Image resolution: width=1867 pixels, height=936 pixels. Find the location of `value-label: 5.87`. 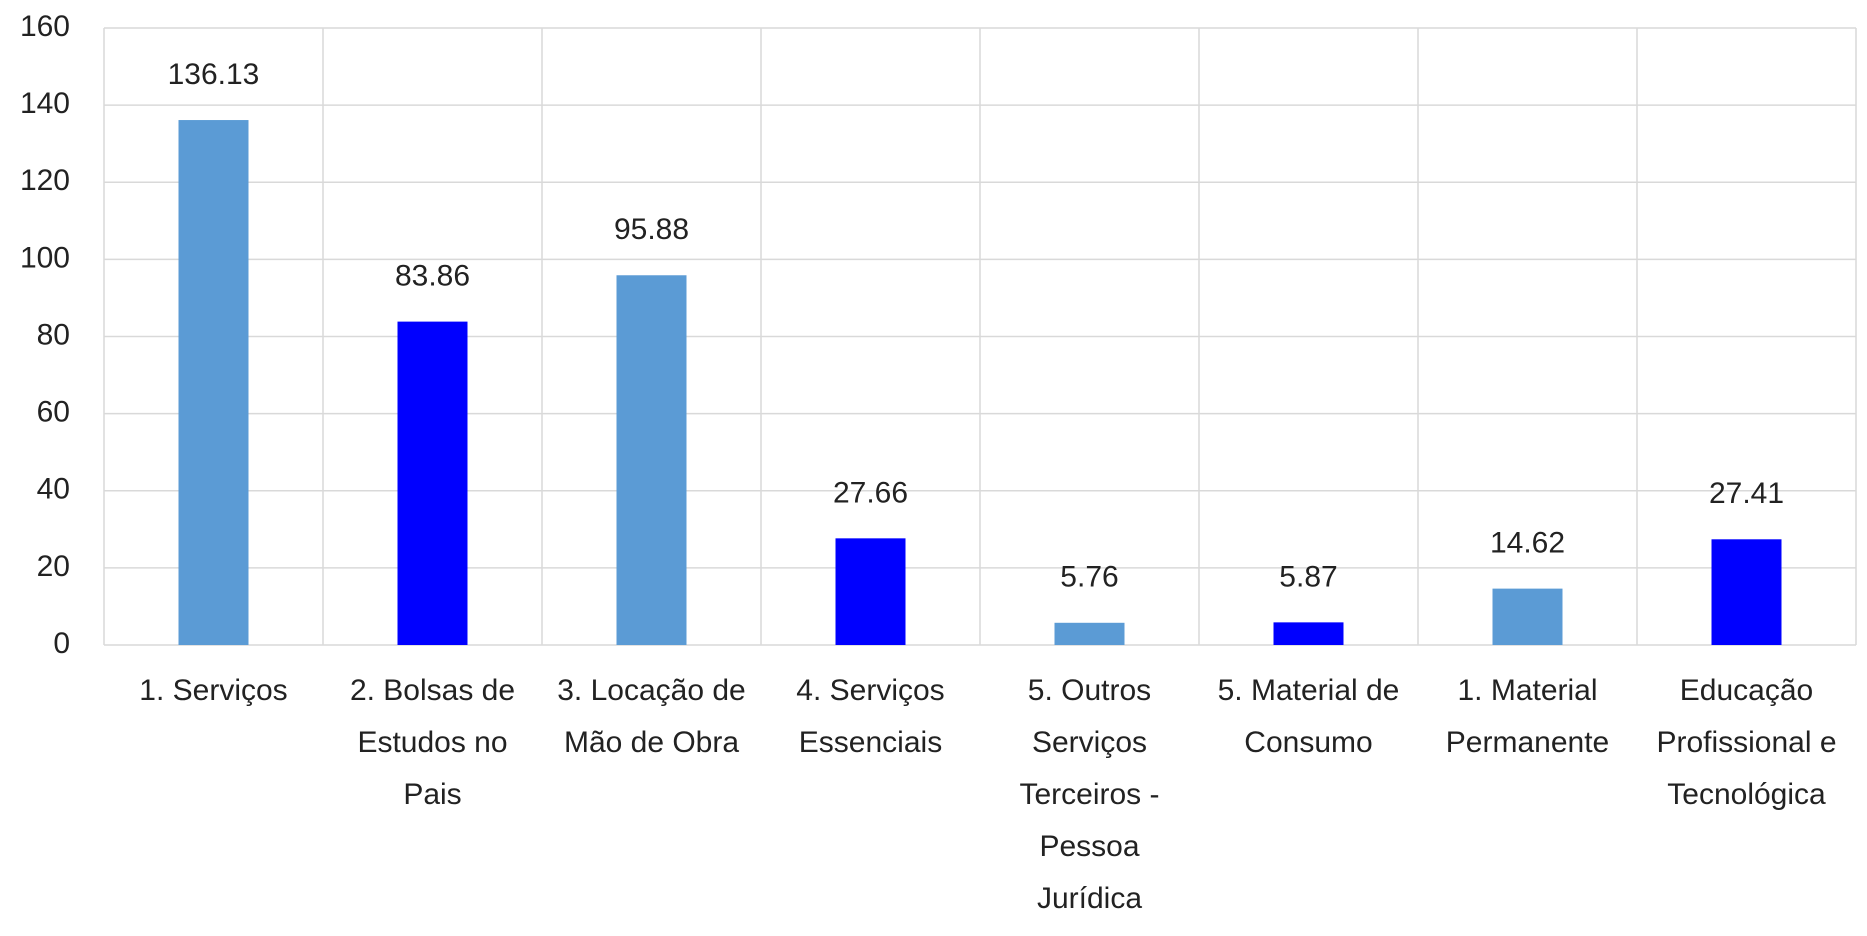

value-label: 5.87 is located at coordinates (1308, 576).